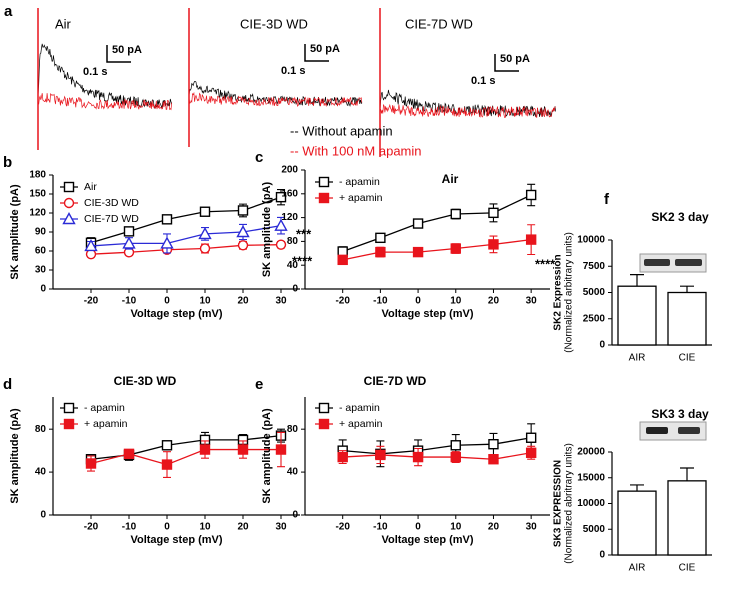 The width and height of the screenshot is (745, 592). Describe the element at coordinates (439, 23) in the screenshot. I see `trace-title: CIE-7D WD` at that location.